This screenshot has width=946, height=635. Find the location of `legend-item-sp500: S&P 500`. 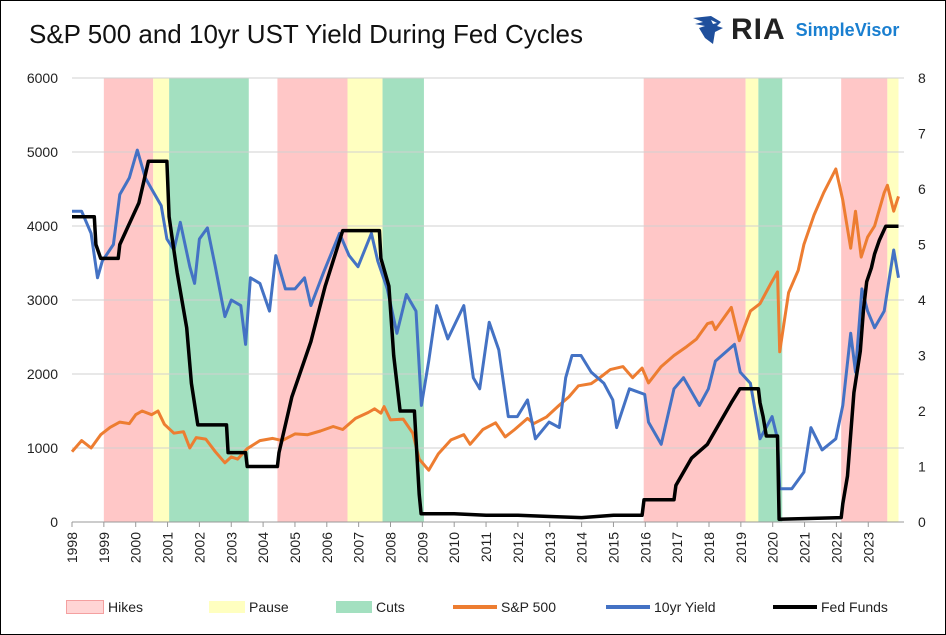

legend-item-sp500: S&P 500 is located at coordinates (504, 607).